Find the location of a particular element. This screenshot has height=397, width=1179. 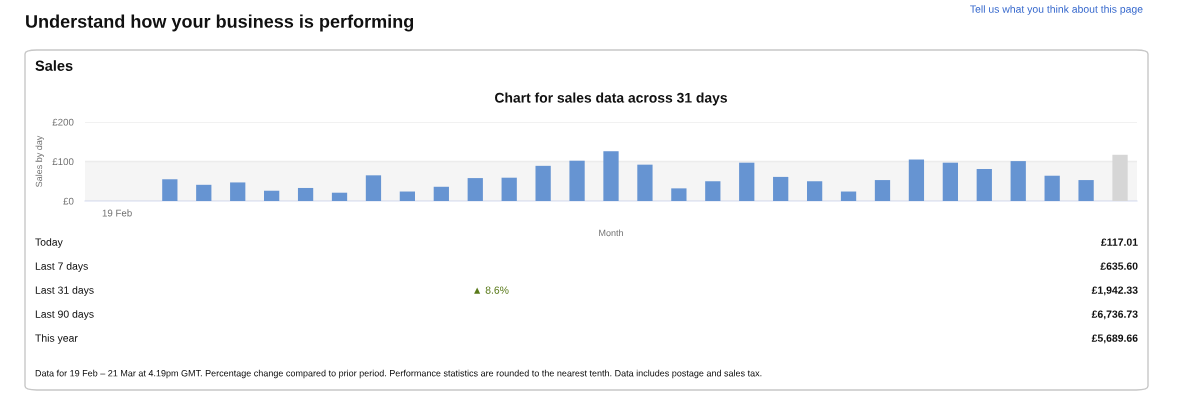

text: £117.01 is located at coordinates (1119, 242).